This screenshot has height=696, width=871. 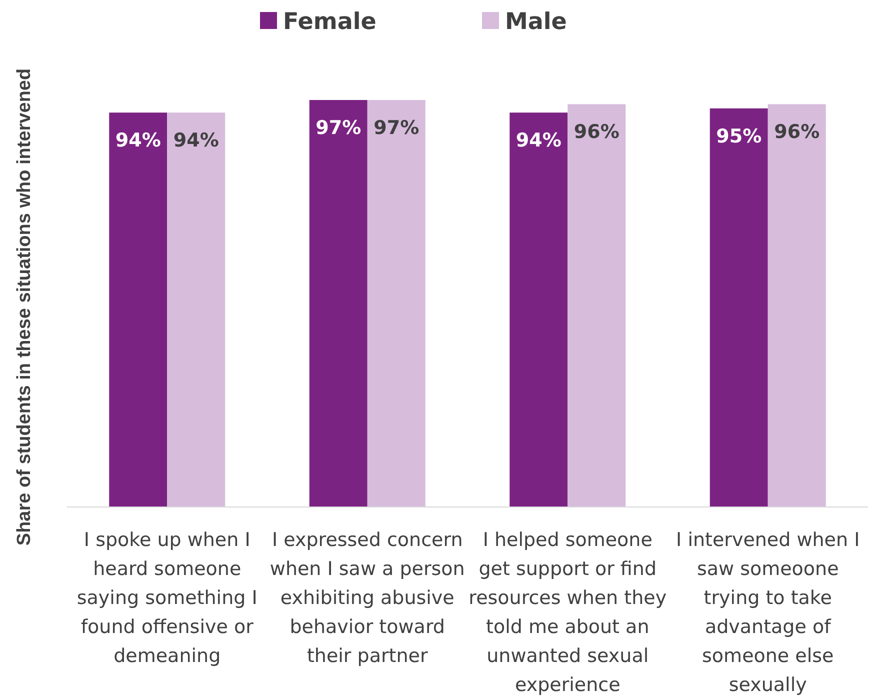 I want to click on x-tick-label: I helped someone get support or find resources when they told me about an unwanted sexual experience, so click(x=567, y=612).